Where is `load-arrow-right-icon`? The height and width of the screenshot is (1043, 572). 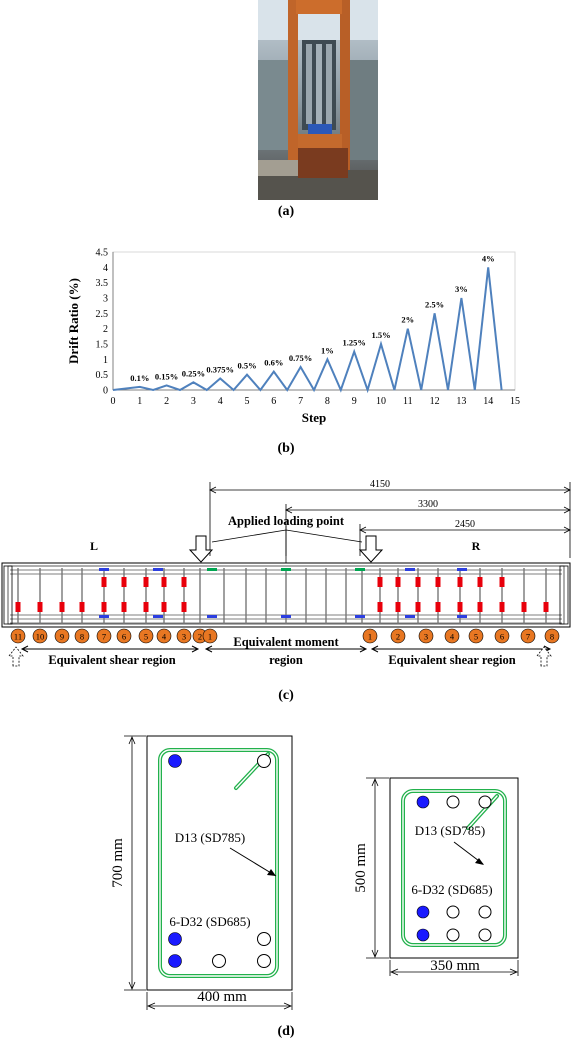 load-arrow-right-icon is located at coordinates (371, 549).